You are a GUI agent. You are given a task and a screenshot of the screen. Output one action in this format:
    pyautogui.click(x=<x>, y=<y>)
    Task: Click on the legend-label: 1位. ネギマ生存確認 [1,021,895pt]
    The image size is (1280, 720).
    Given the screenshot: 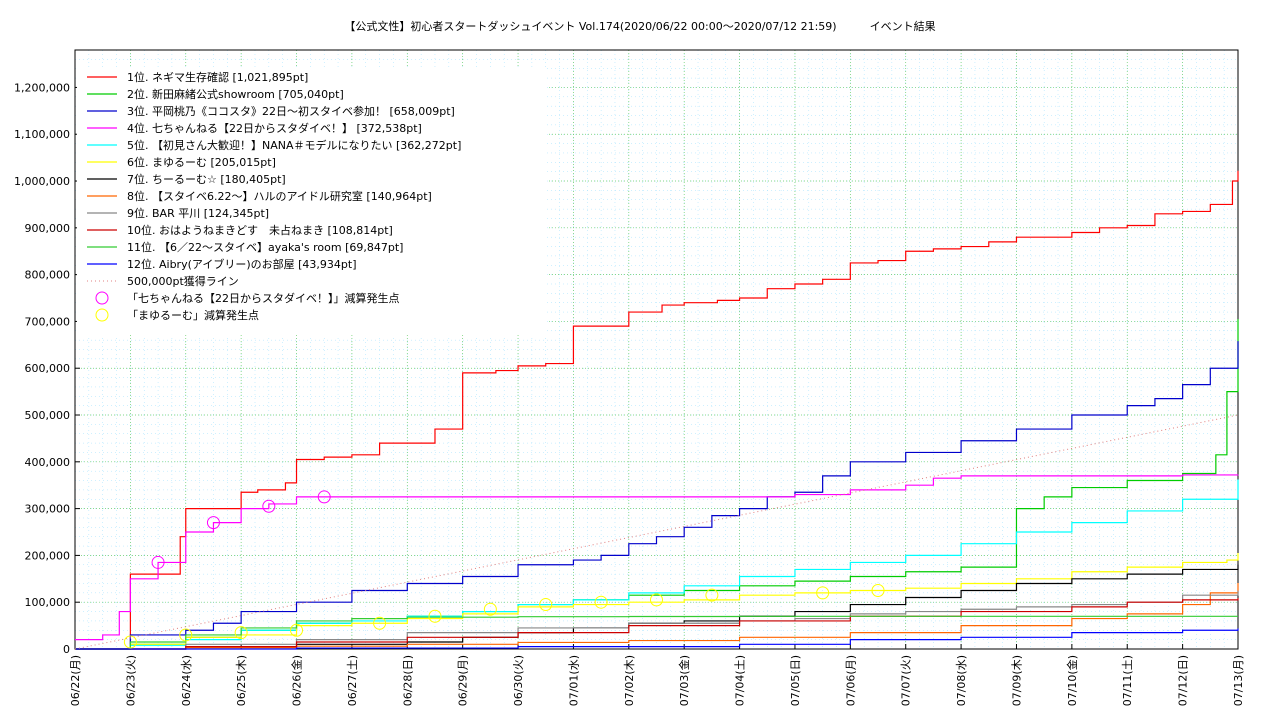 What is the action you would take?
    pyautogui.click(x=217, y=77)
    